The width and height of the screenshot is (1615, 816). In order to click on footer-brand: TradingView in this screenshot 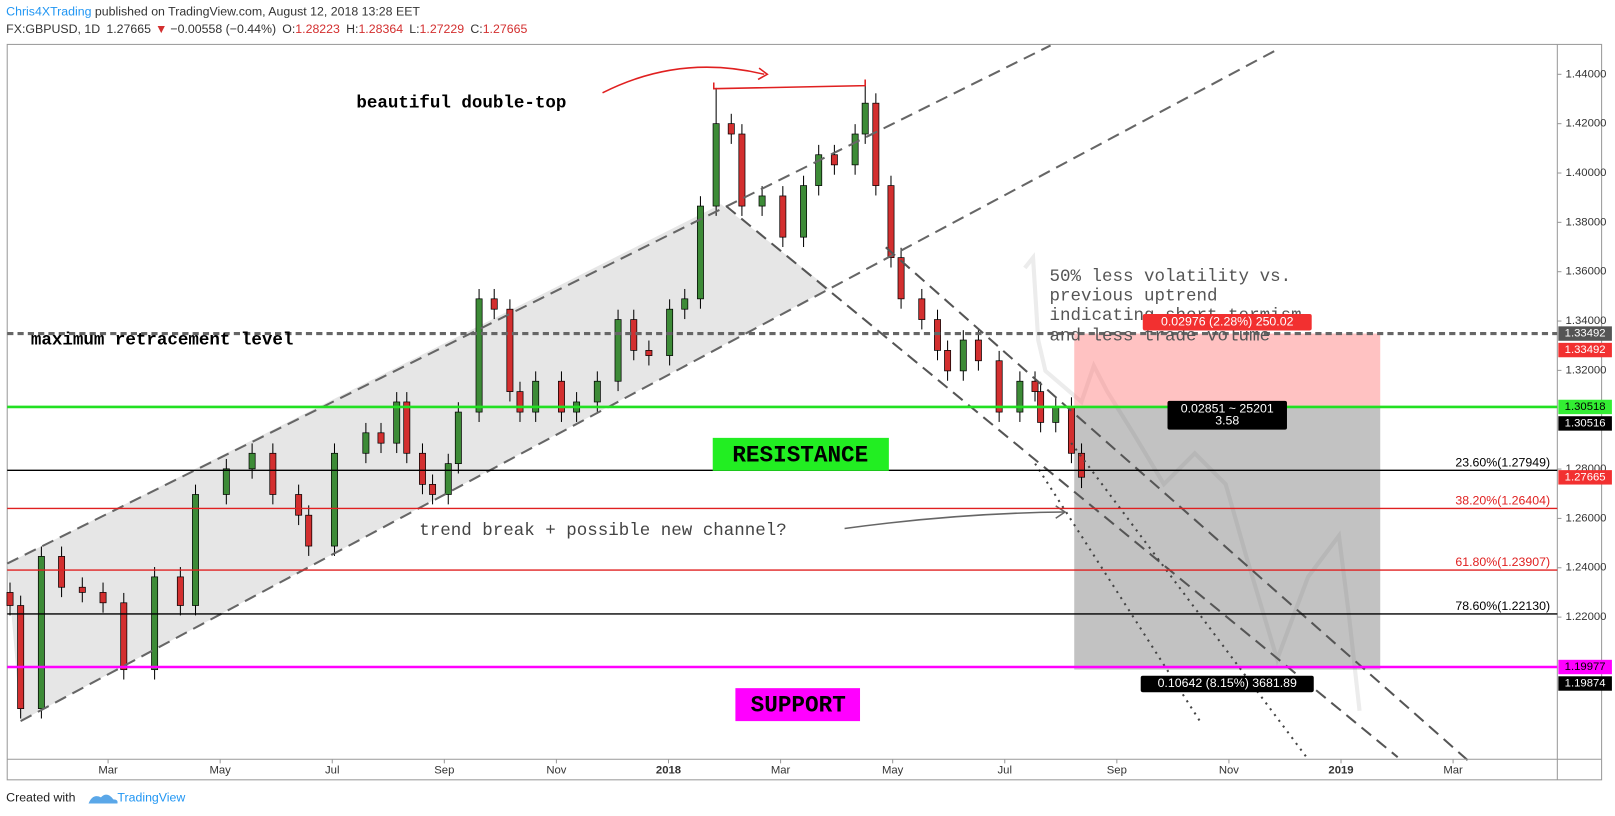, I will do `click(151, 798)`.